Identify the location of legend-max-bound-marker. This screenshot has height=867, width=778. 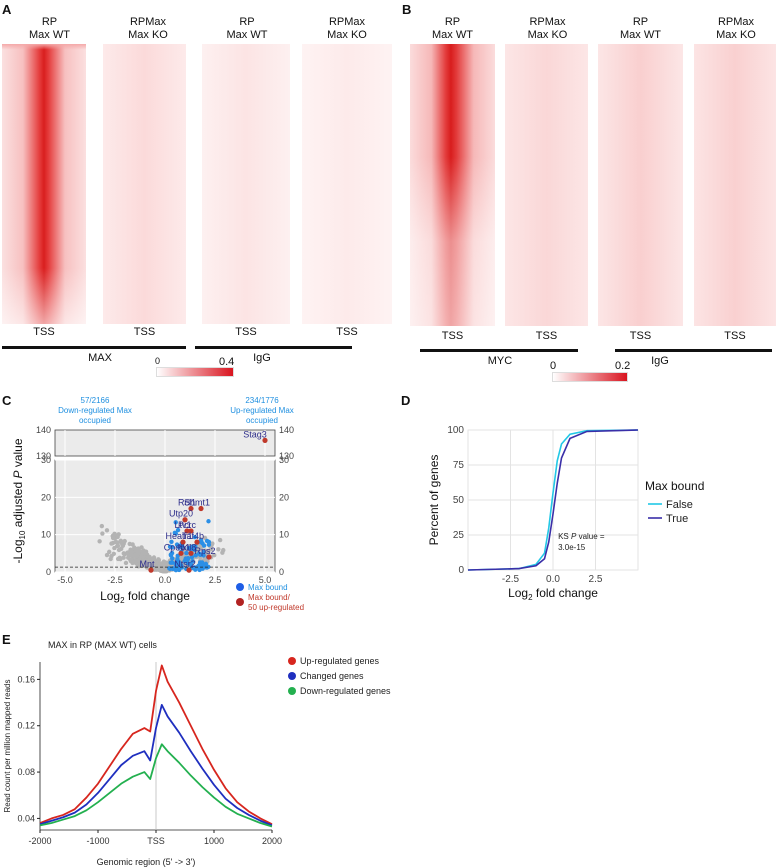
(240, 587).